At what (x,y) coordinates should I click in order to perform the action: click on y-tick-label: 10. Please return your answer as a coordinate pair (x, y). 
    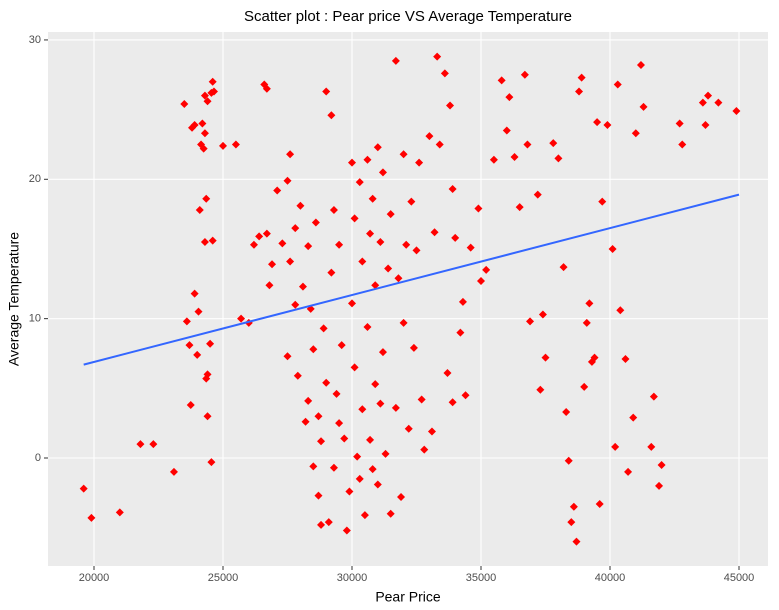
    Looking at the image, I should click on (35, 319).